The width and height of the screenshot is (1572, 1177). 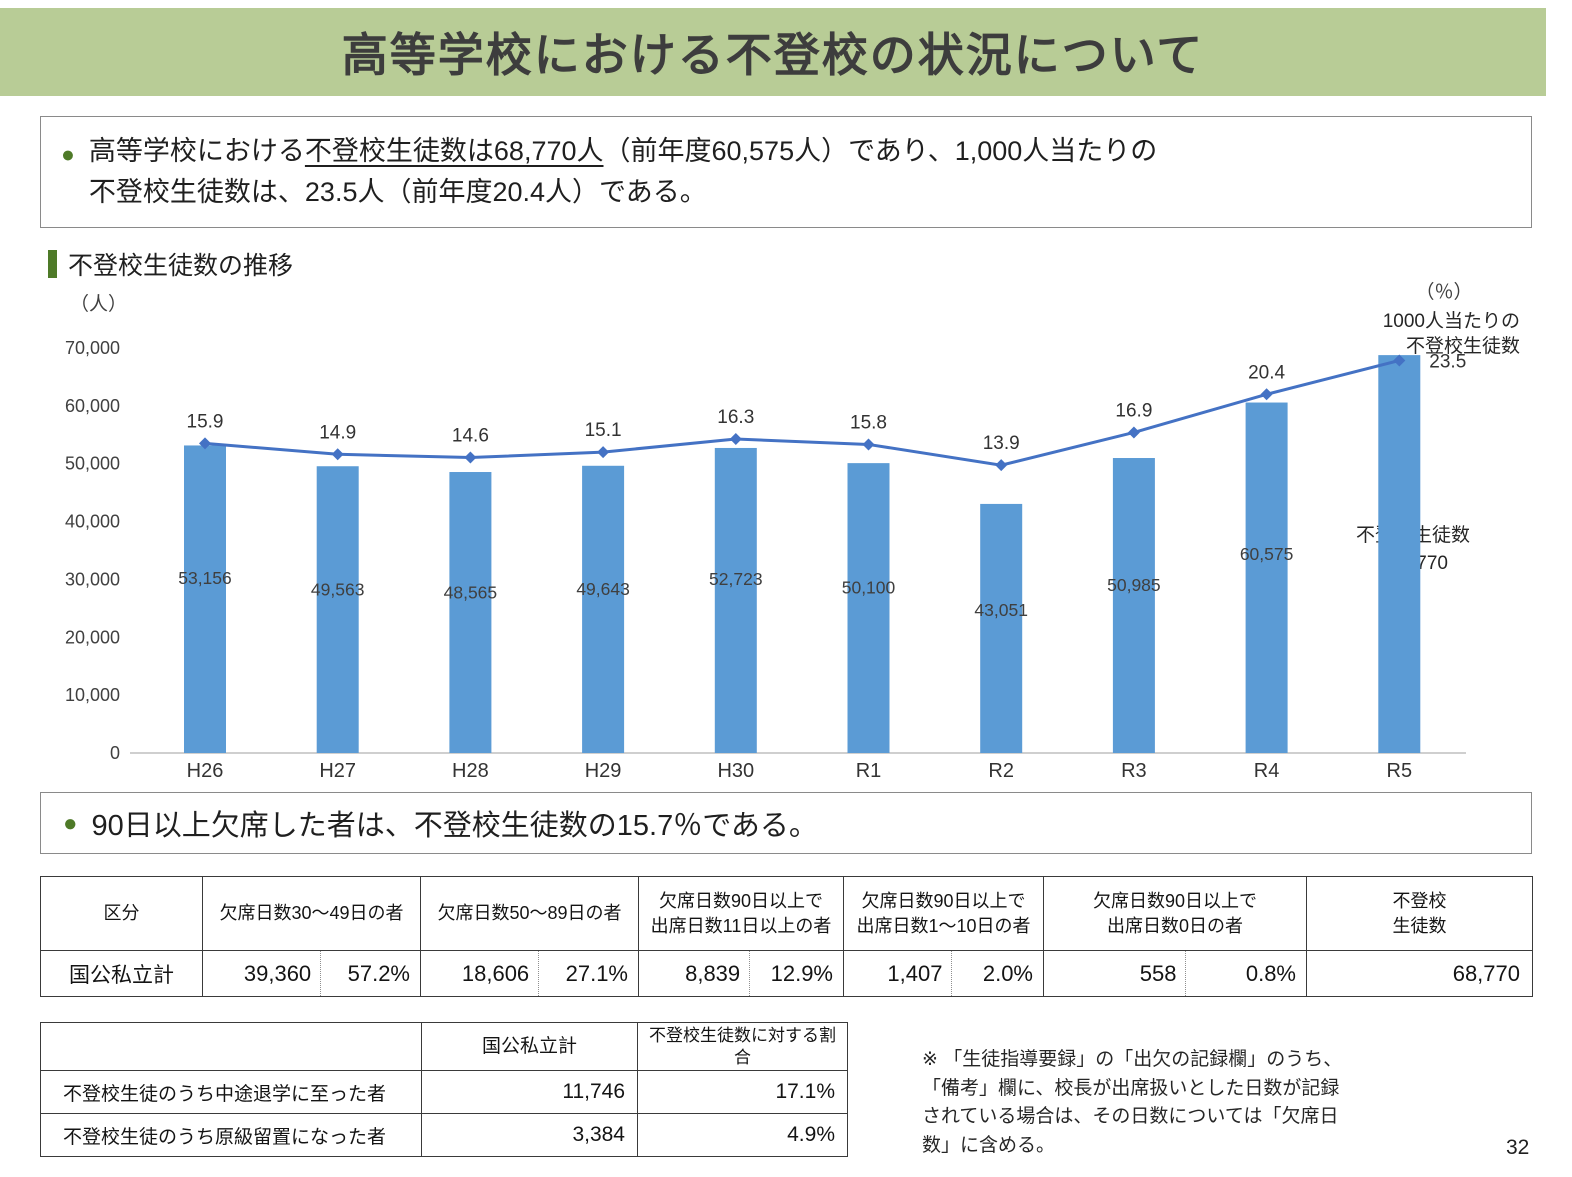 I want to click on line-label-R3: 16.9, so click(x=1133, y=410).